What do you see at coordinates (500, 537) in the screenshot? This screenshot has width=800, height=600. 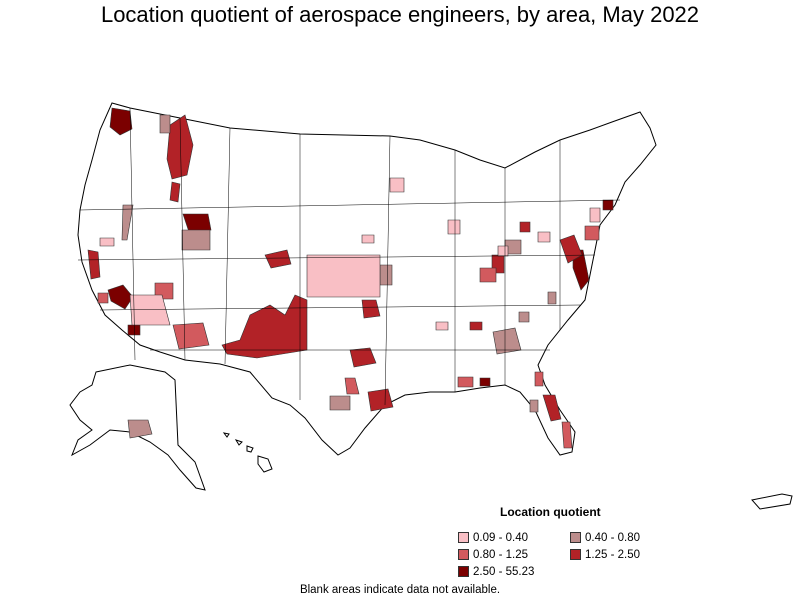 I see `legend-label: 0.09 - 0.40` at bounding box center [500, 537].